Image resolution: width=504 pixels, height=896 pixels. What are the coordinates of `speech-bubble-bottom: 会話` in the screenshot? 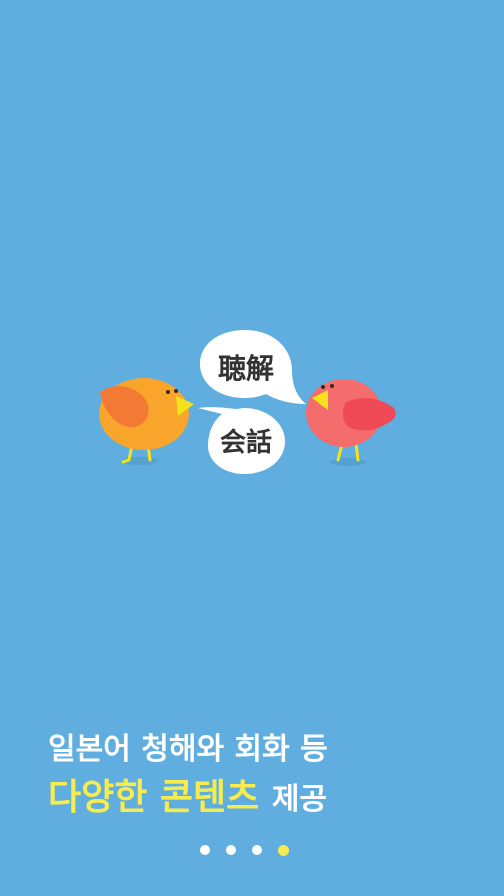 It's located at (241, 440).